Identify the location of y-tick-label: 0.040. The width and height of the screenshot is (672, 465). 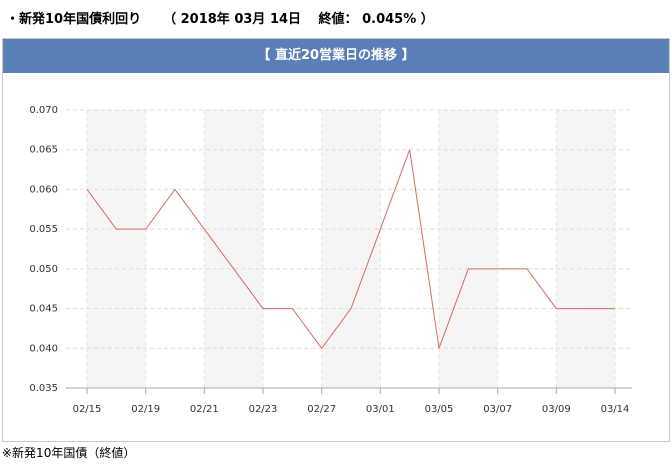
(43, 348).